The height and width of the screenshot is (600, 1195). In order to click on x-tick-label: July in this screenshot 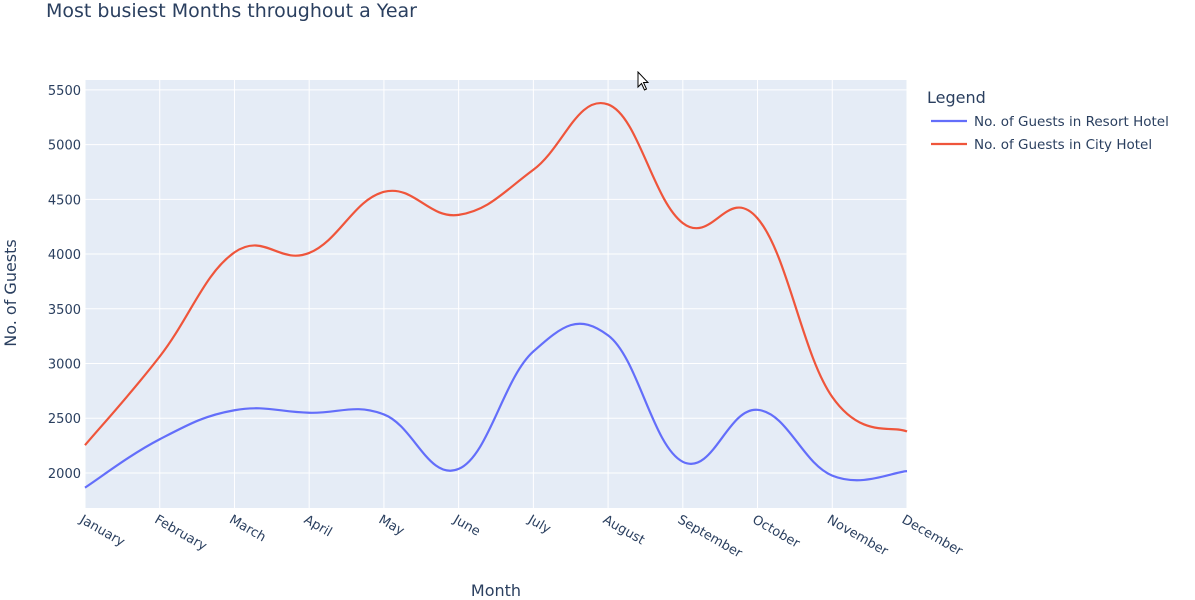, I will do `click(538, 524)`.